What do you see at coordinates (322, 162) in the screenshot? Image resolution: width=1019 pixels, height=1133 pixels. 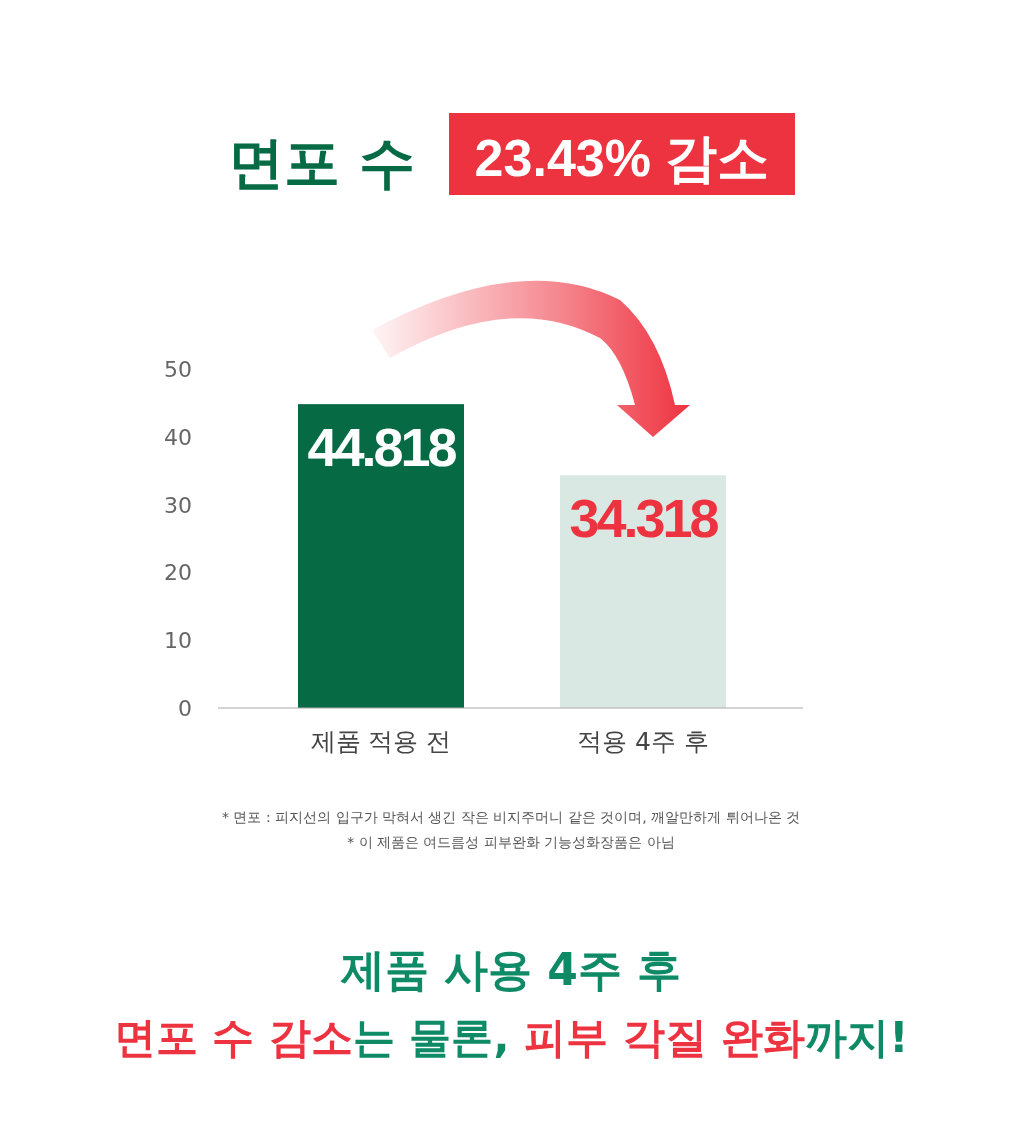 I see `chart-title: 면포 수` at bounding box center [322, 162].